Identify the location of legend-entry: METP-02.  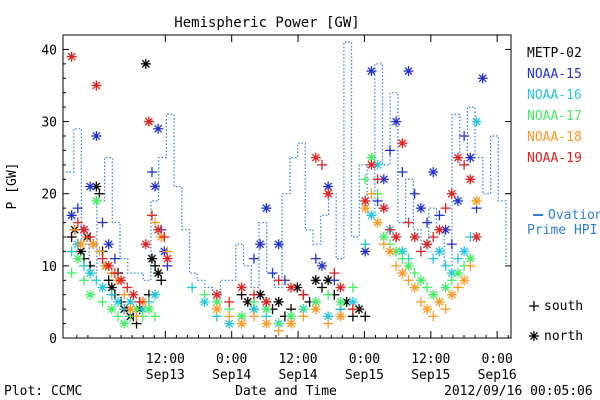
(554, 53).